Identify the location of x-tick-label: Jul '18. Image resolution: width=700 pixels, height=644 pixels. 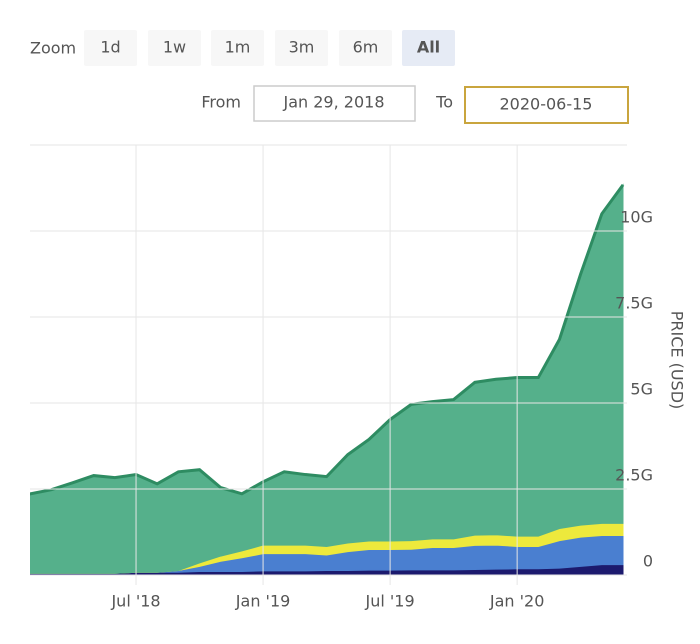
(135, 601).